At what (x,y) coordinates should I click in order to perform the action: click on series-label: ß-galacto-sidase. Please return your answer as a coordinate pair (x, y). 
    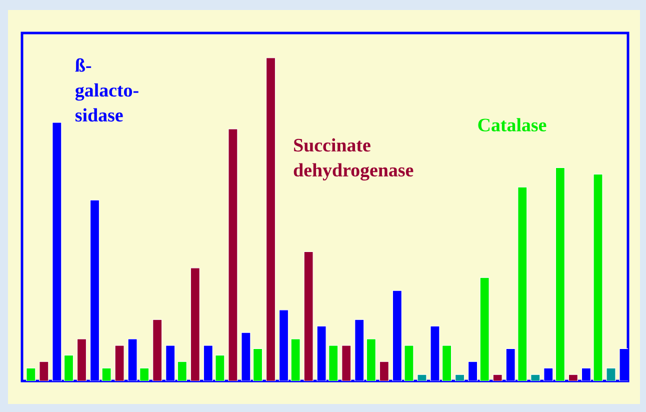
    Looking at the image, I should click on (106, 90).